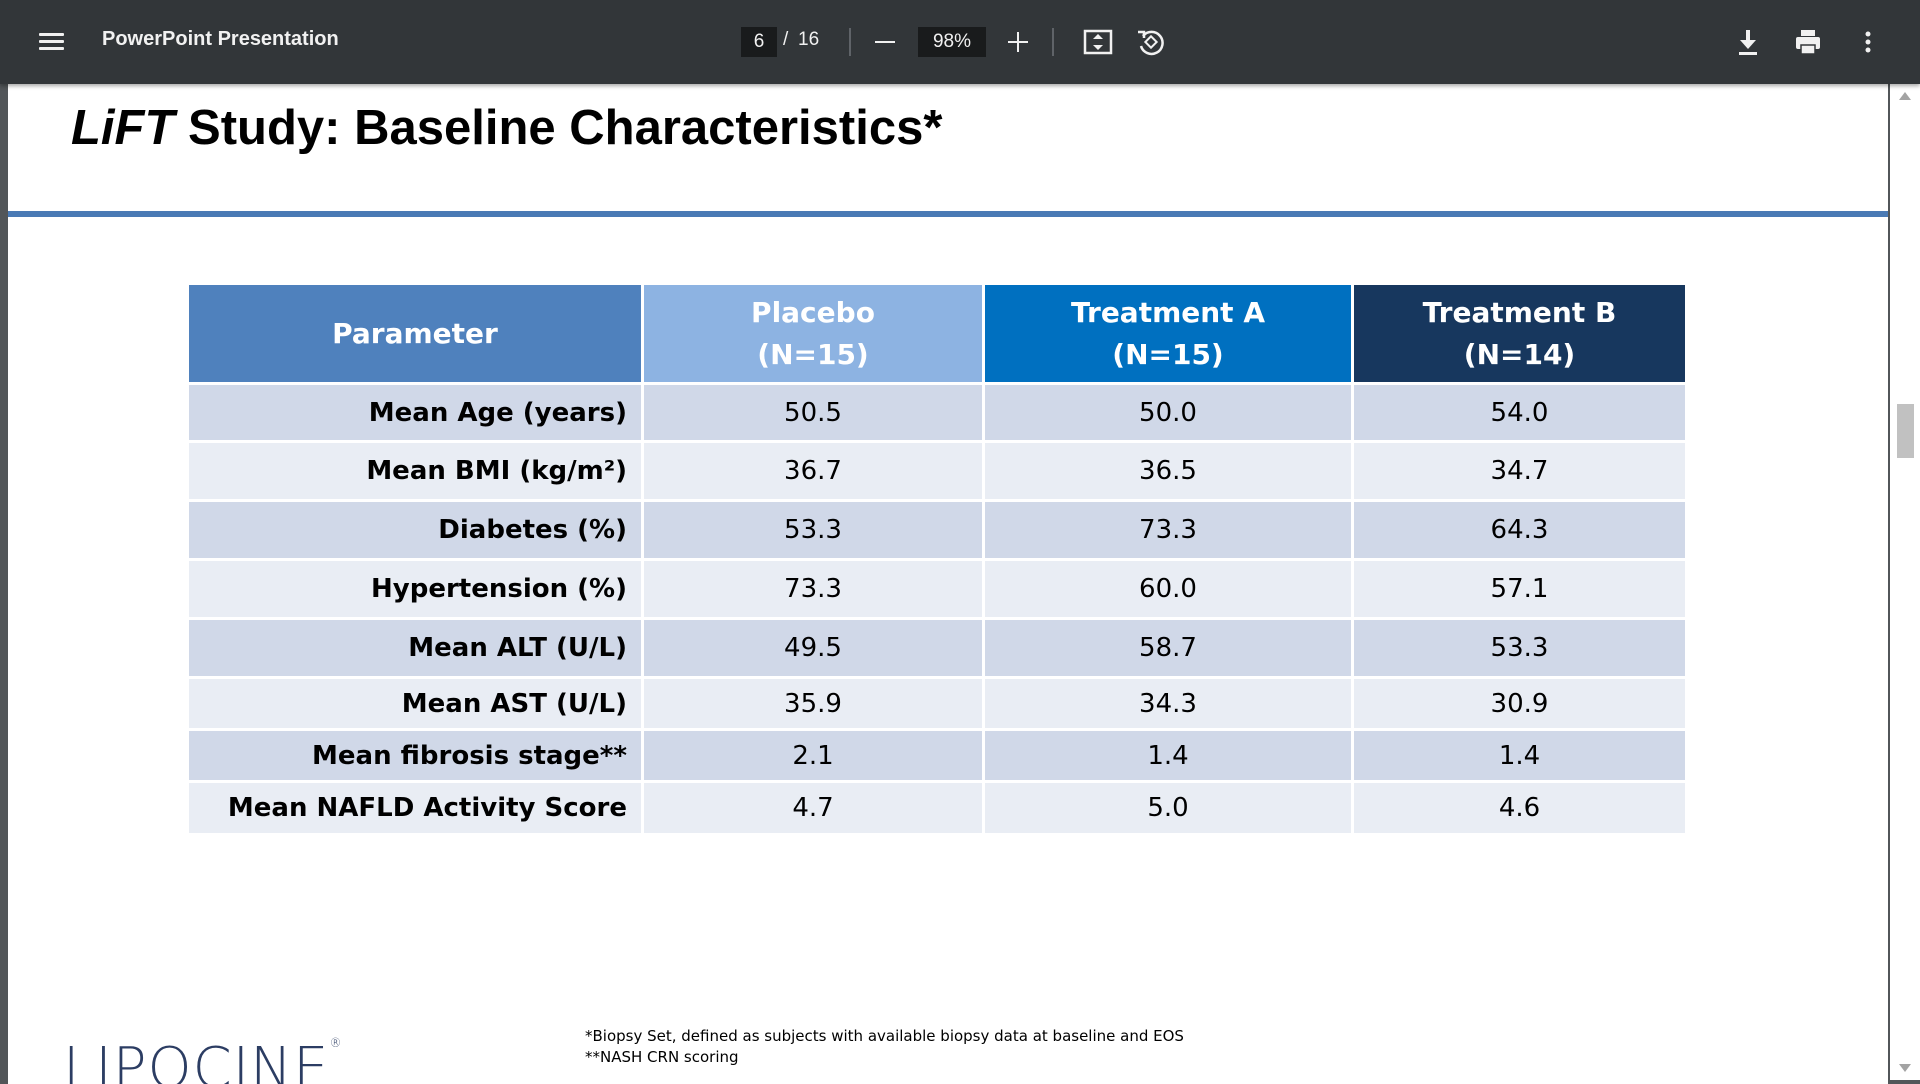 The width and height of the screenshot is (1920, 1084). What do you see at coordinates (813, 412) in the screenshot?
I see `placebo-value: 50.5` at bounding box center [813, 412].